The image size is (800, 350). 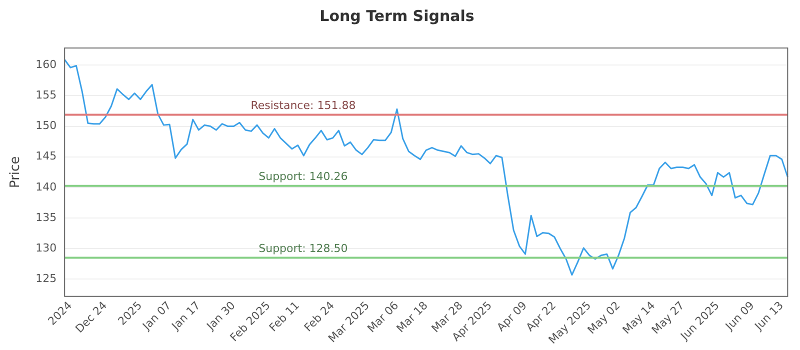 I want to click on x-tick-label: Jun 13, so click(x=769, y=316).